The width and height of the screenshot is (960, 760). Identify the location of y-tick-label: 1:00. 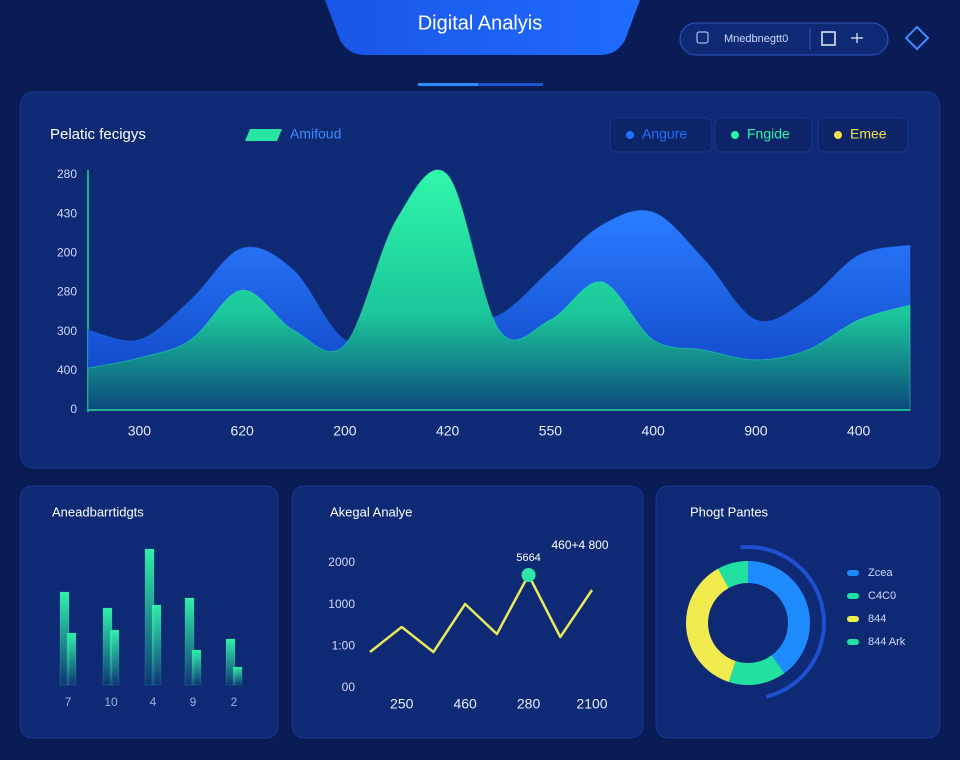
(344, 646).